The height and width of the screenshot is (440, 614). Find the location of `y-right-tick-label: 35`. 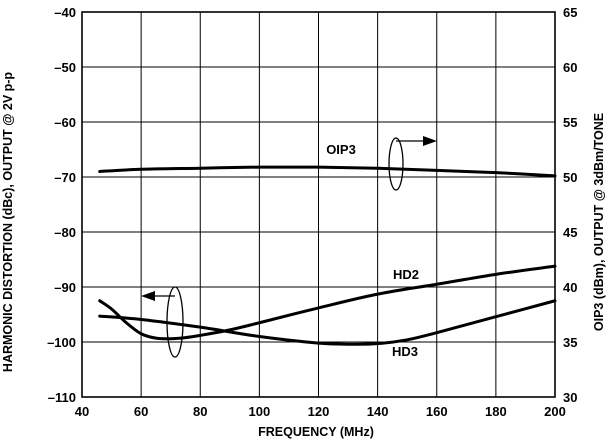

y-right-tick-label: 35 is located at coordinates (570, 342).